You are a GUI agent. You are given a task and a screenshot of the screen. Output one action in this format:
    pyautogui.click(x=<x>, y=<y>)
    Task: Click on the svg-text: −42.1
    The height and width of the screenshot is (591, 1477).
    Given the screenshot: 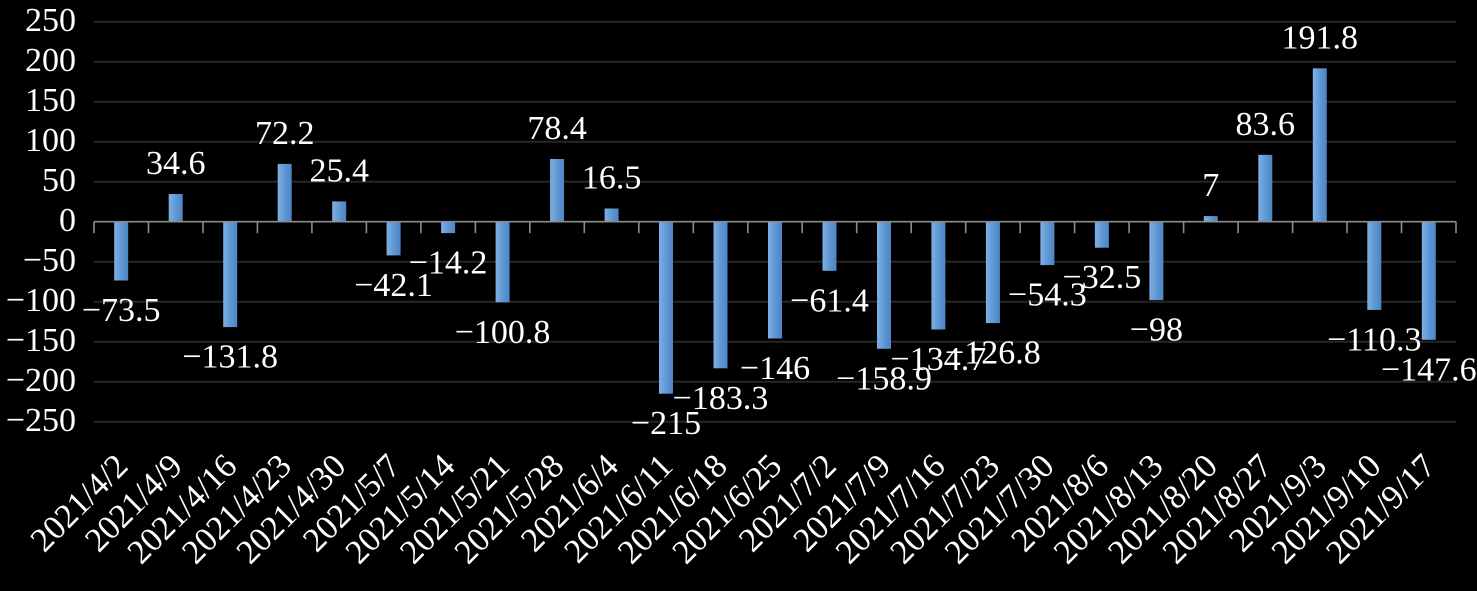 What is the action you would take?
    pyautogui.click(x=393, y=285)
    